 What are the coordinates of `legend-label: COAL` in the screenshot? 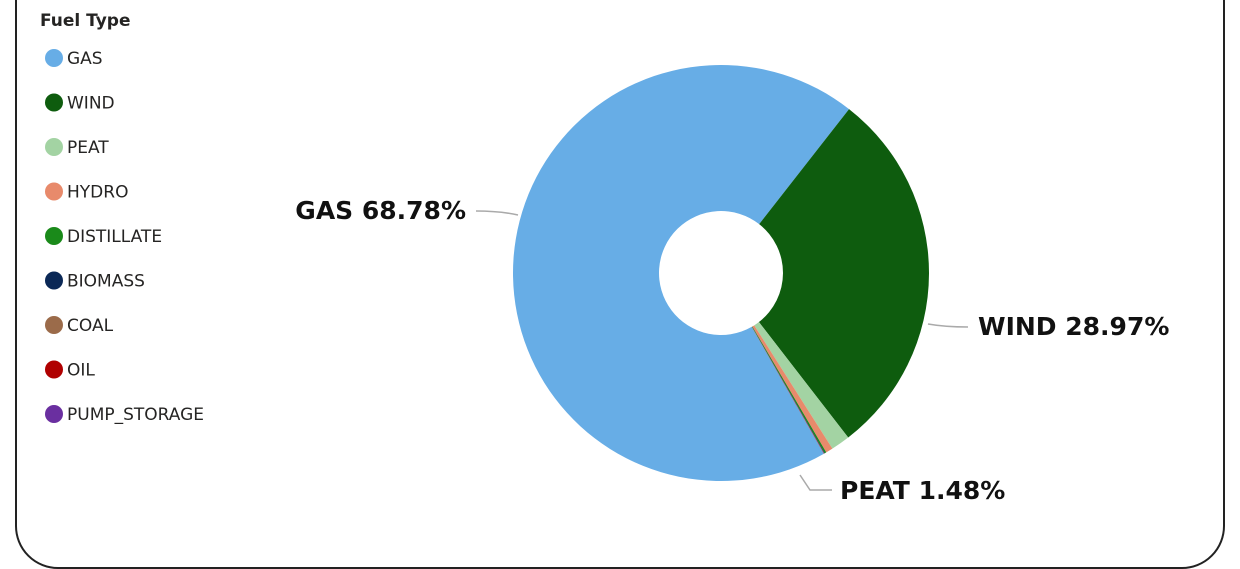 It's located at (90, 326).